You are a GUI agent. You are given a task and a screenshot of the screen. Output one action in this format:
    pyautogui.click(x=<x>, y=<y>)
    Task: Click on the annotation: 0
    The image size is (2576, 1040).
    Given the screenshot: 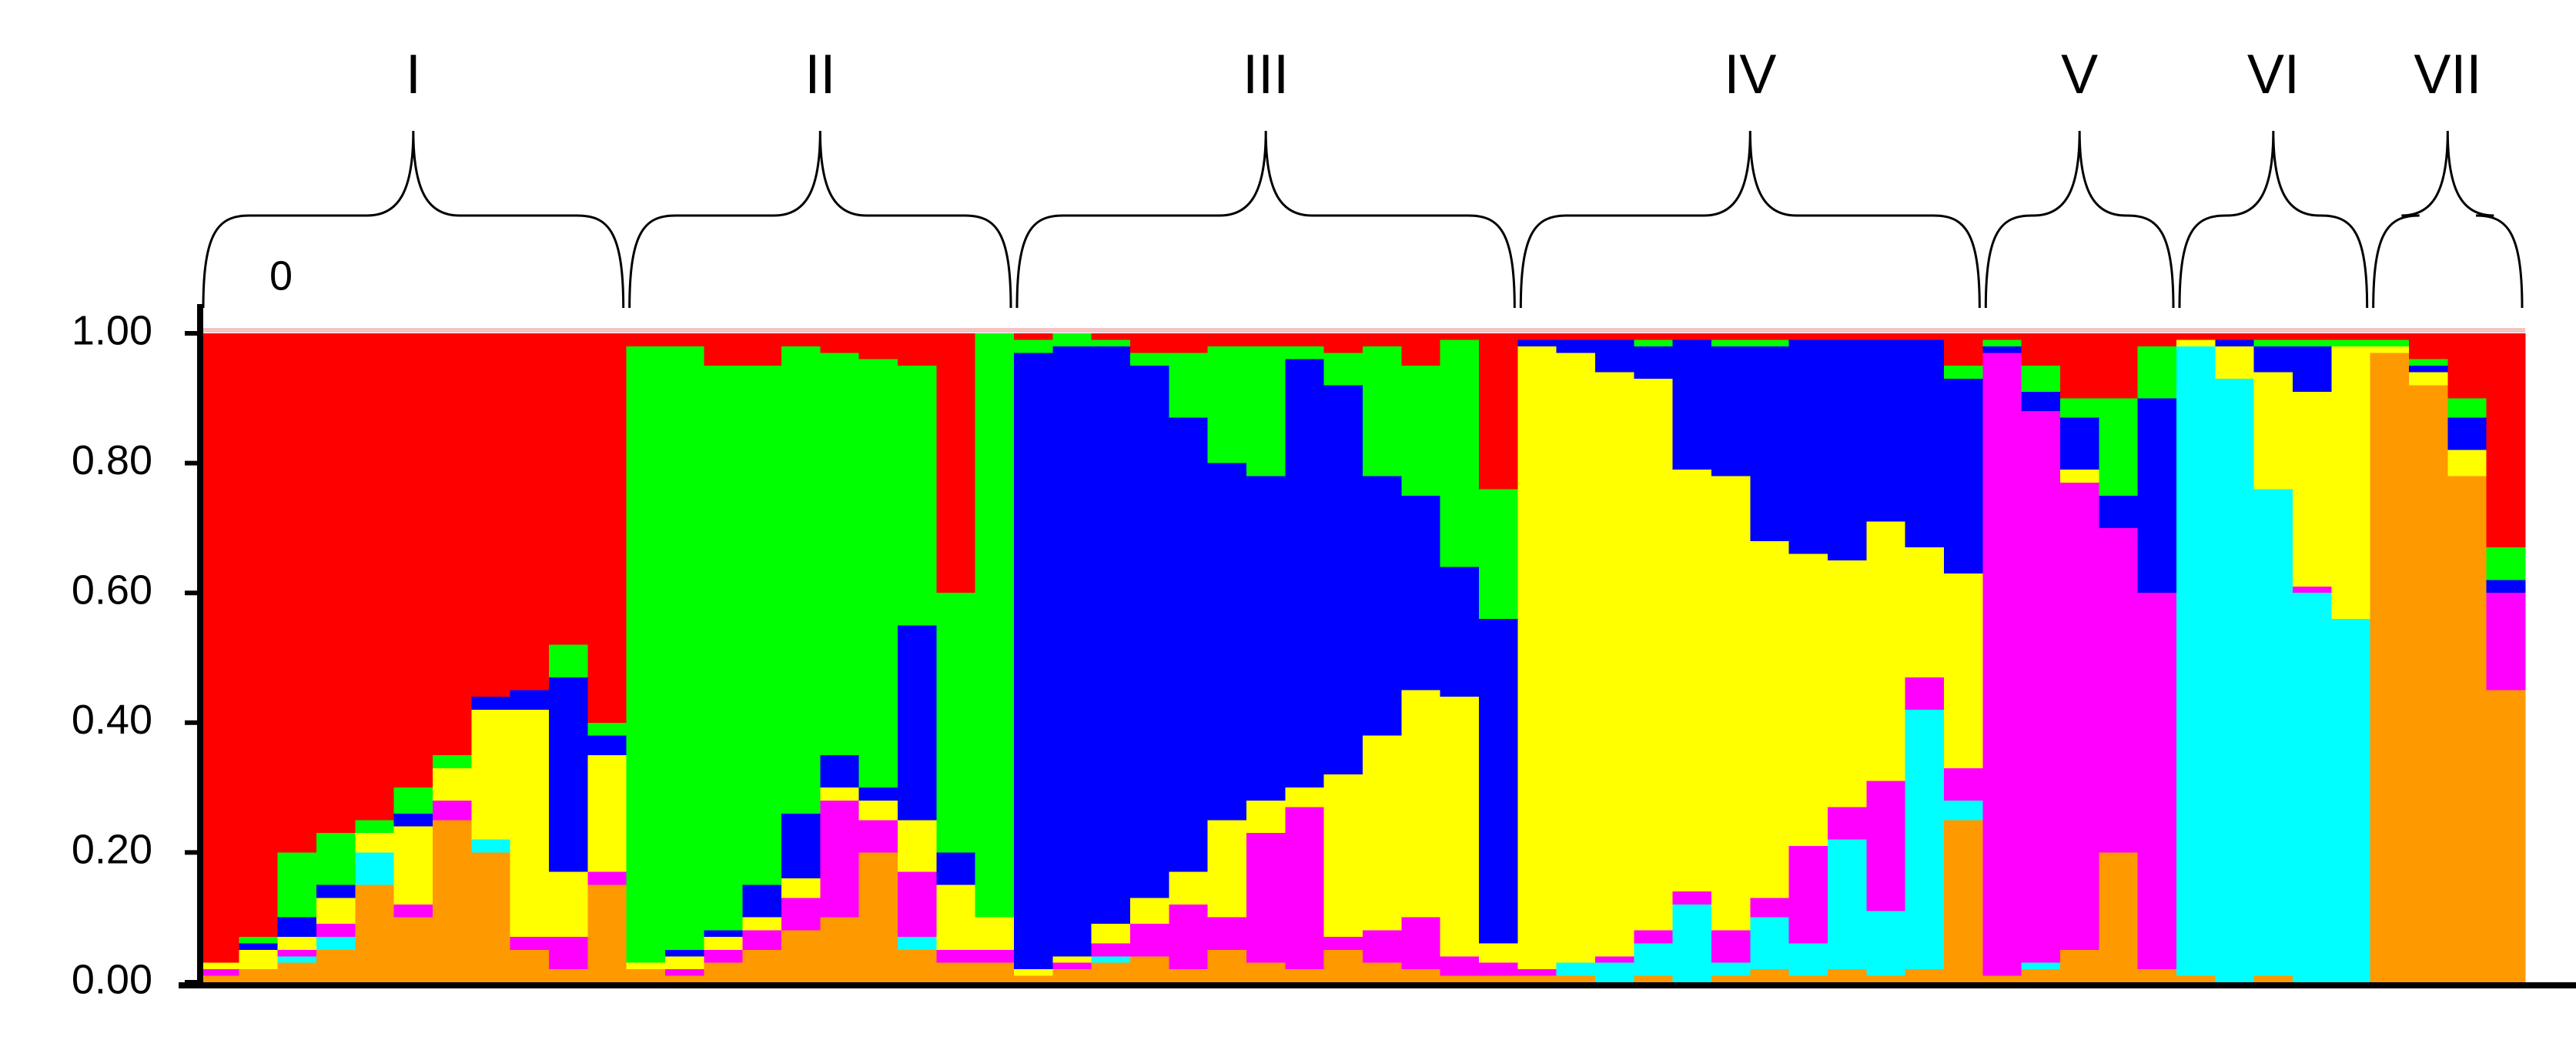 What is the action you would take?
    pyautogui.click(x=281, y=276)
    